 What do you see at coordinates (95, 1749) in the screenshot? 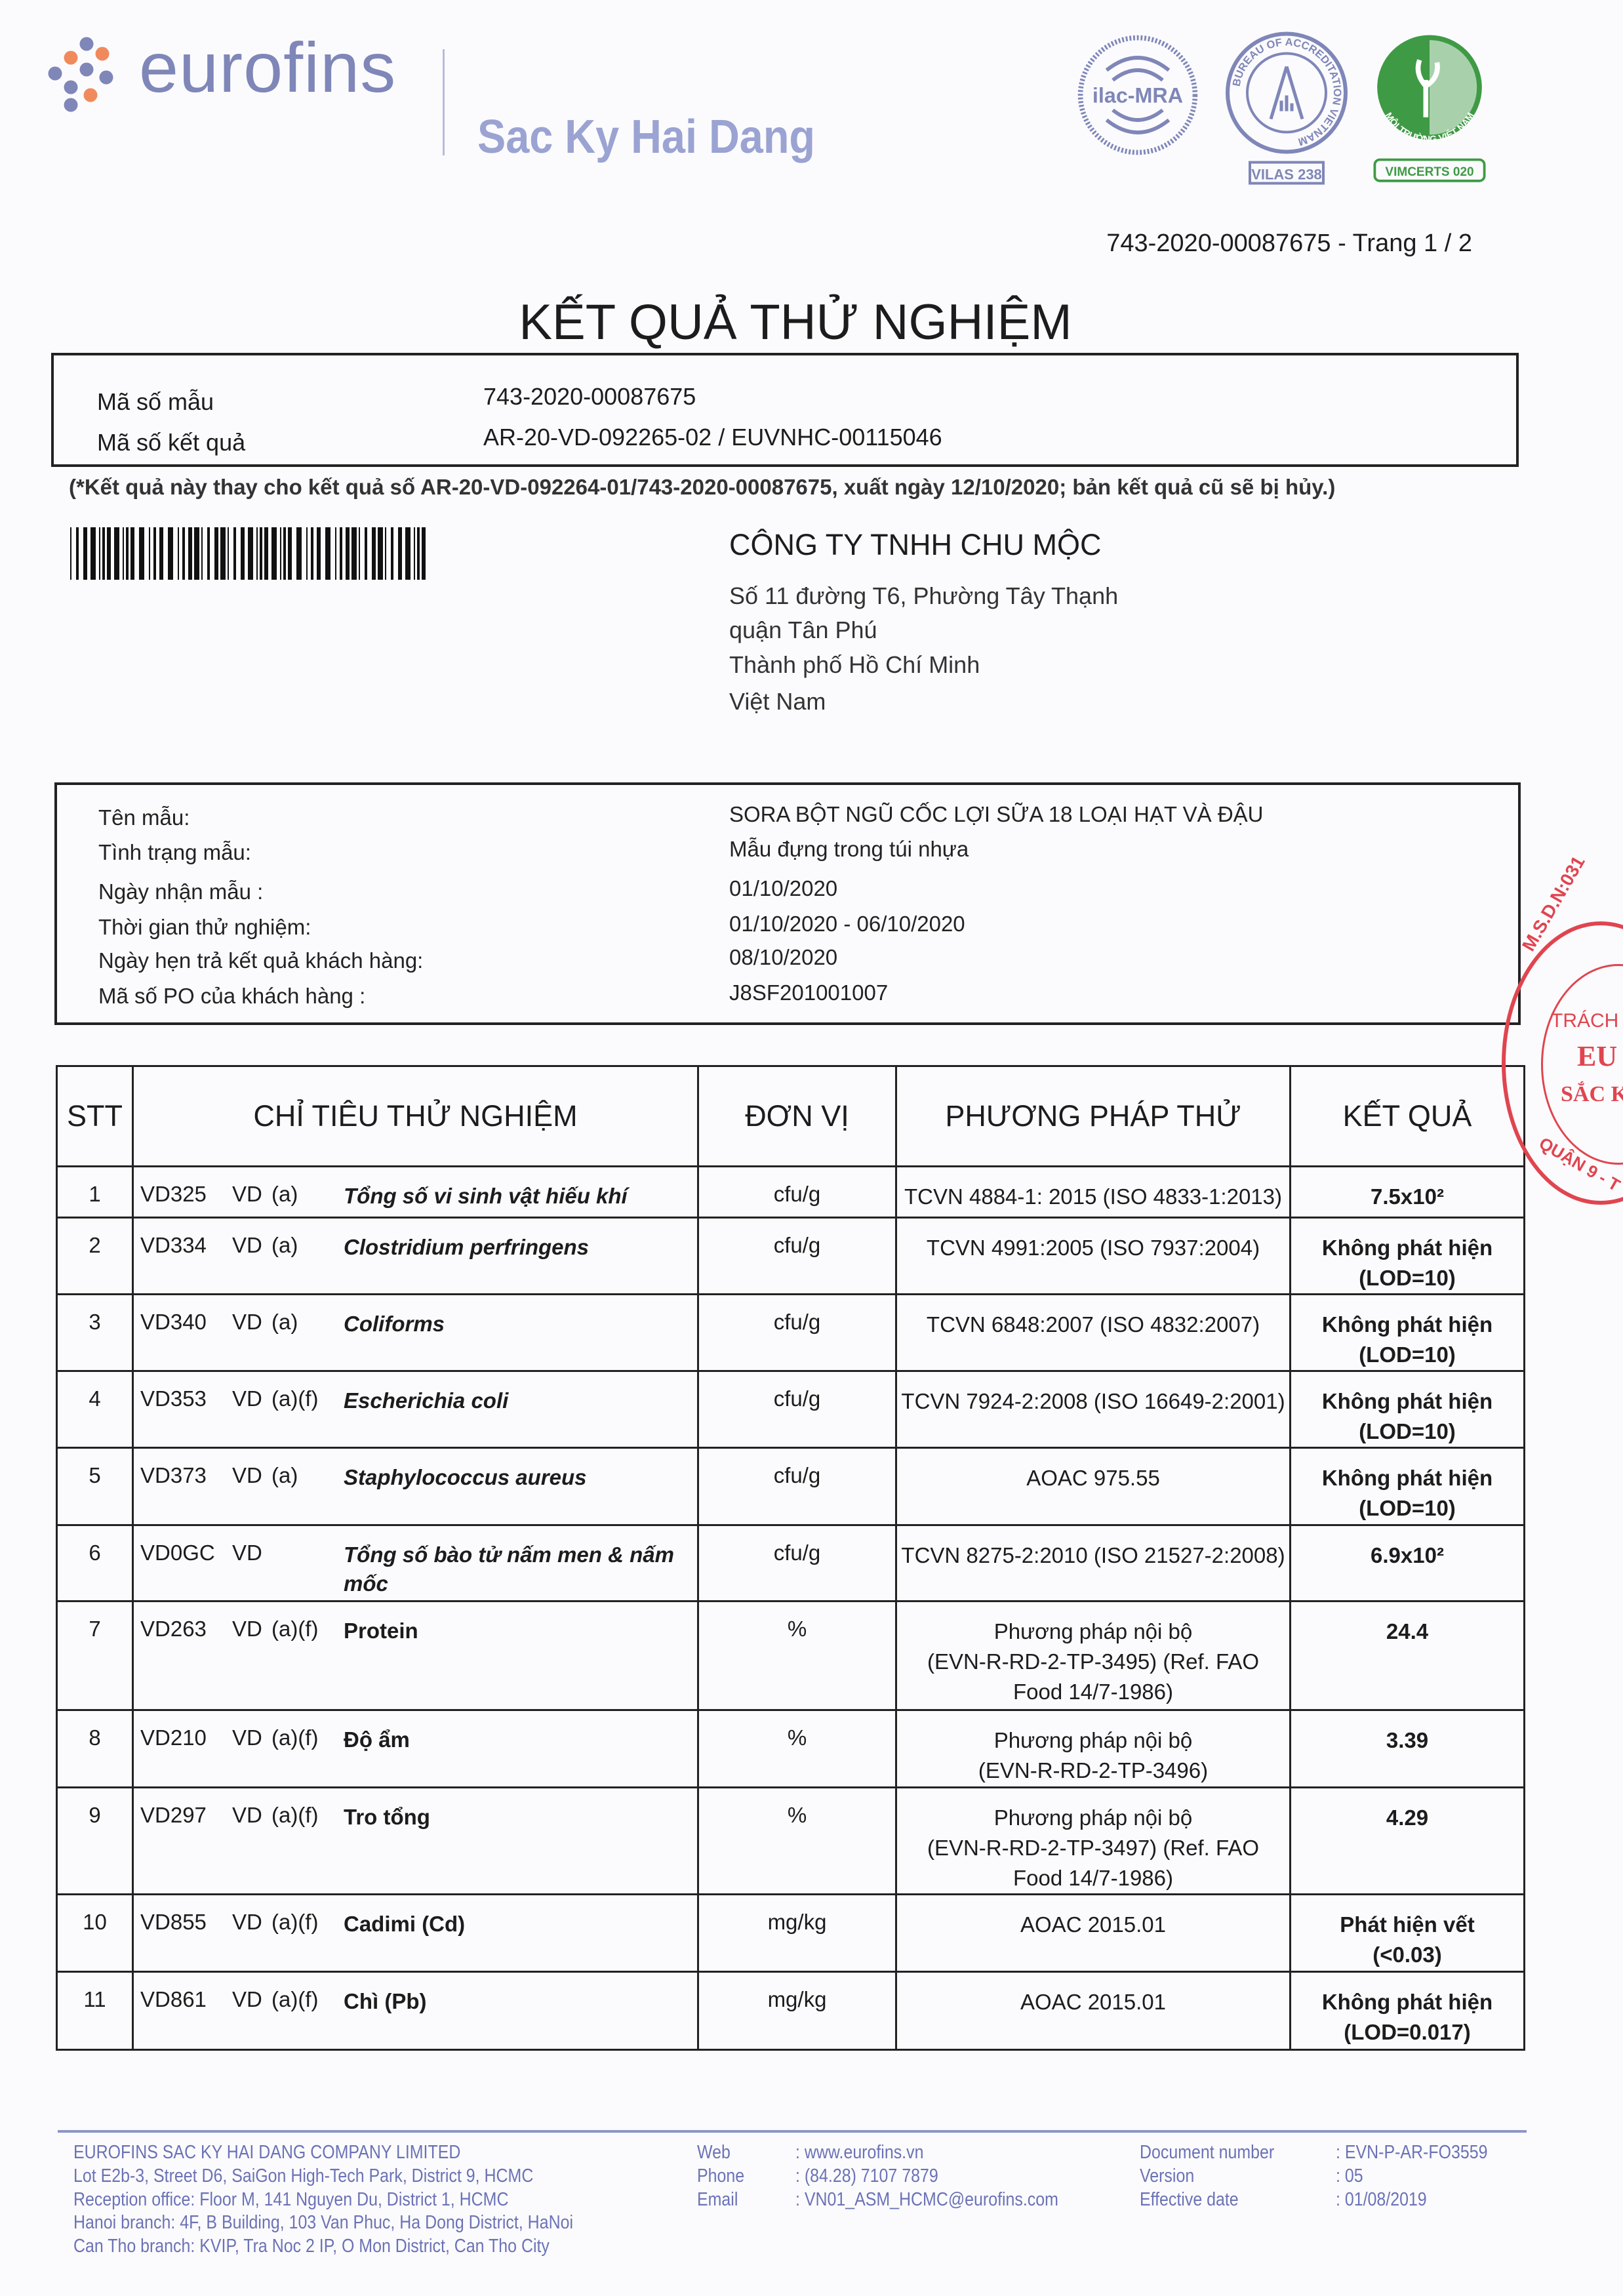
I see `row-stt: 8` at bounding box center [95, 1749].